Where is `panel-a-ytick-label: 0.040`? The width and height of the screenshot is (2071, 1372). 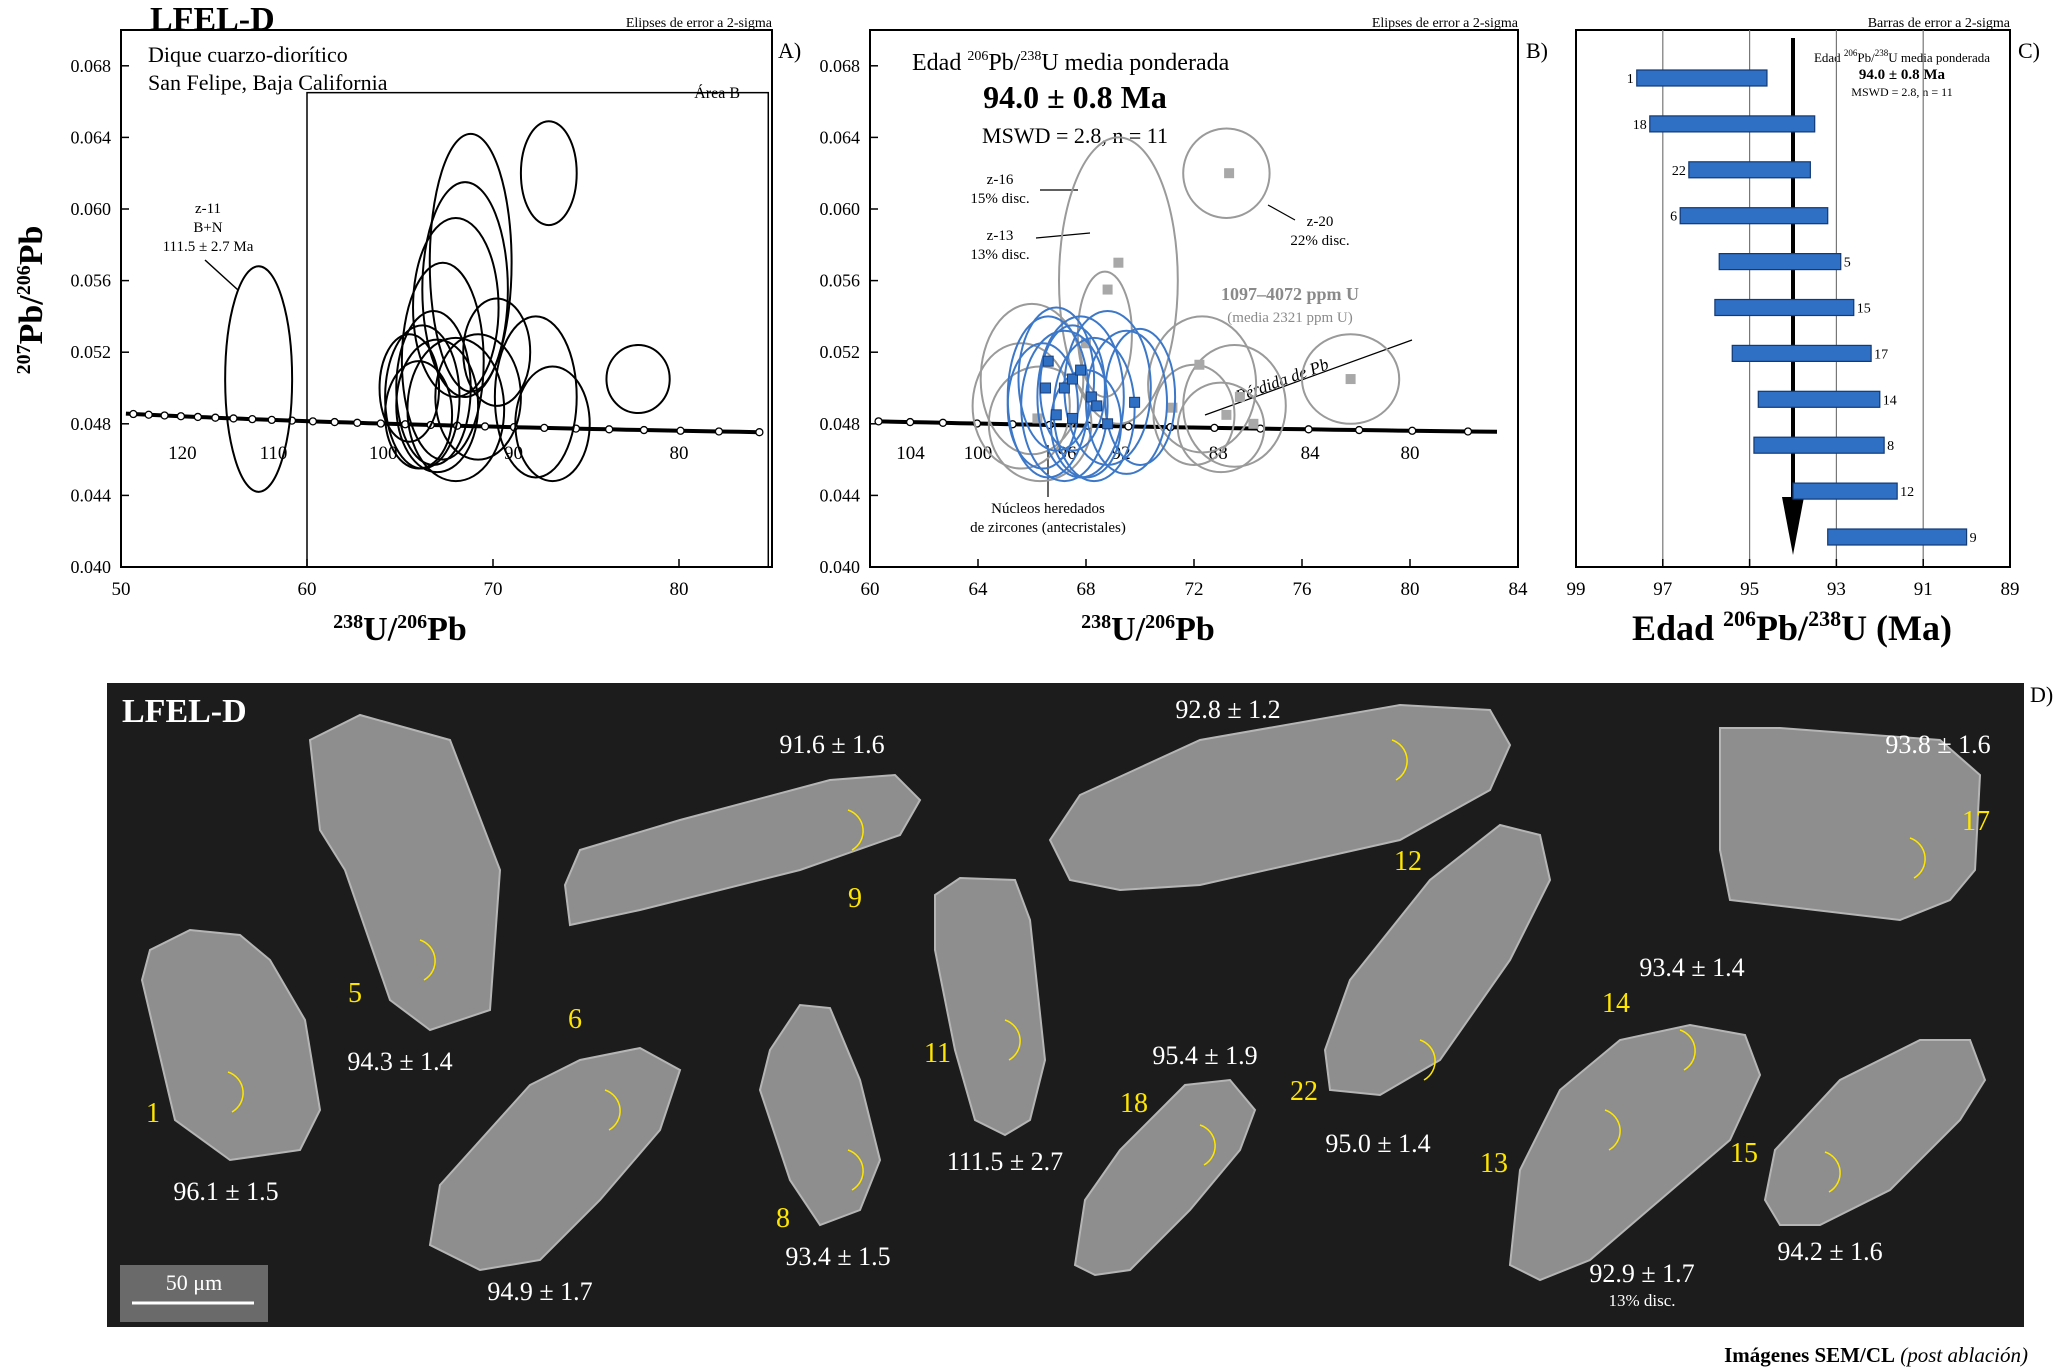 panel-a-ytick-label: 0.040 is located at coordinates (91, 567).